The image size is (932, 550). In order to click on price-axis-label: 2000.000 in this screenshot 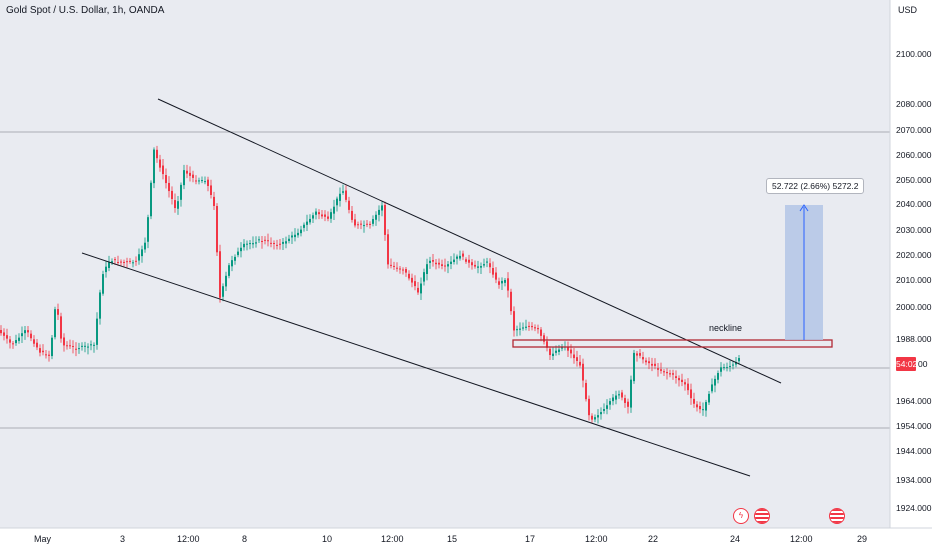, I will do `click(914, 307)`.